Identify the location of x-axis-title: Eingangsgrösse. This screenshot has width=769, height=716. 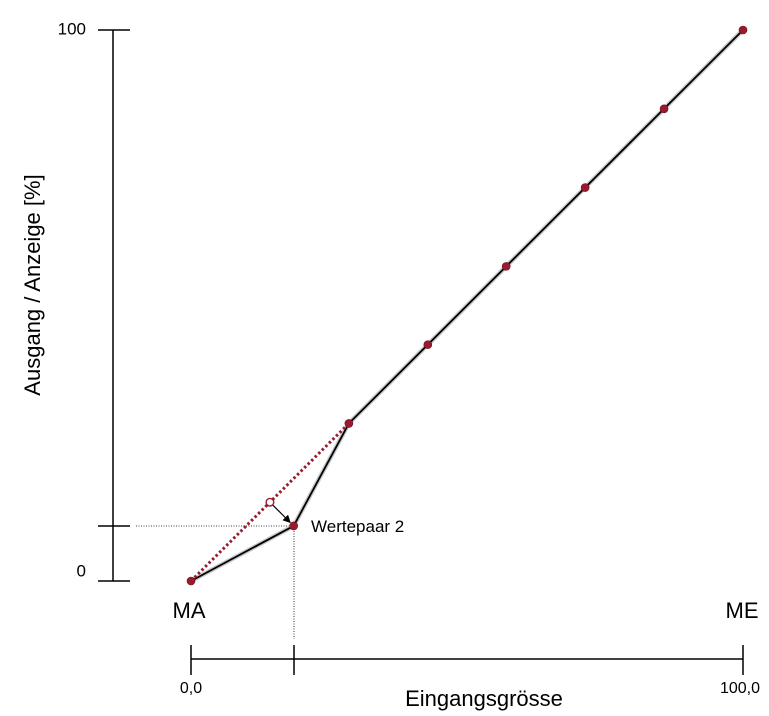
(484, 698).